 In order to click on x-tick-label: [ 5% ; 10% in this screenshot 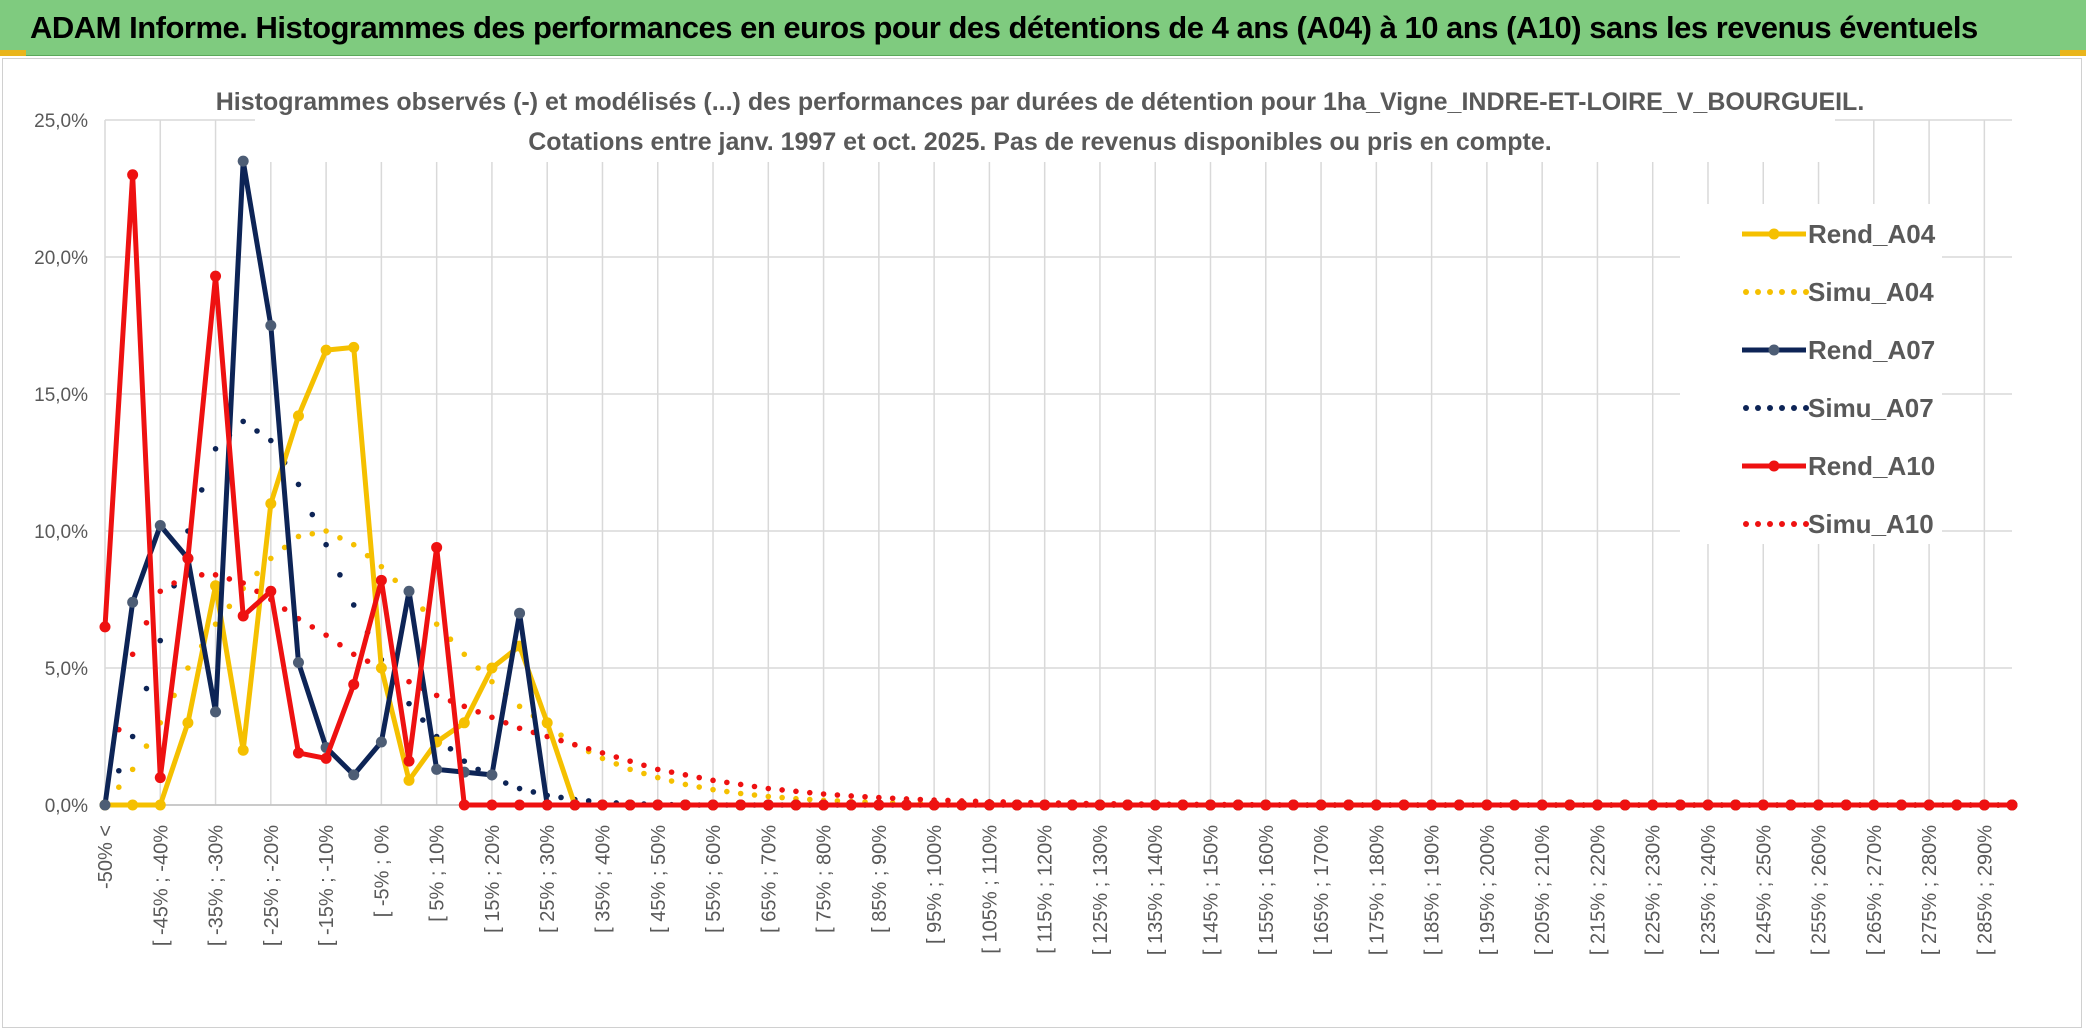, I will do `click(438, 873)`.